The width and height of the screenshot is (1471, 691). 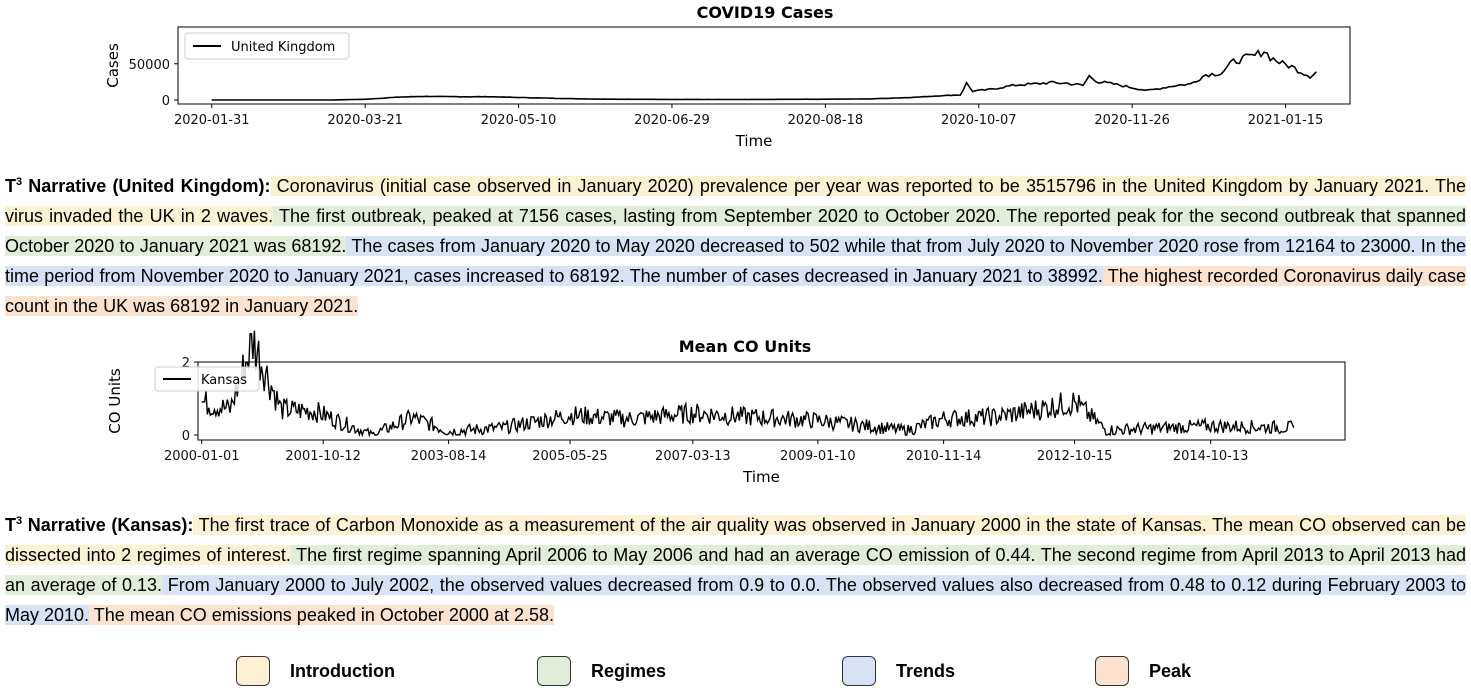 What do you see at coordinates (115, 401) in the screenshot?
I see `y-axis-label: CO Units` at bounding box center [115, 401].